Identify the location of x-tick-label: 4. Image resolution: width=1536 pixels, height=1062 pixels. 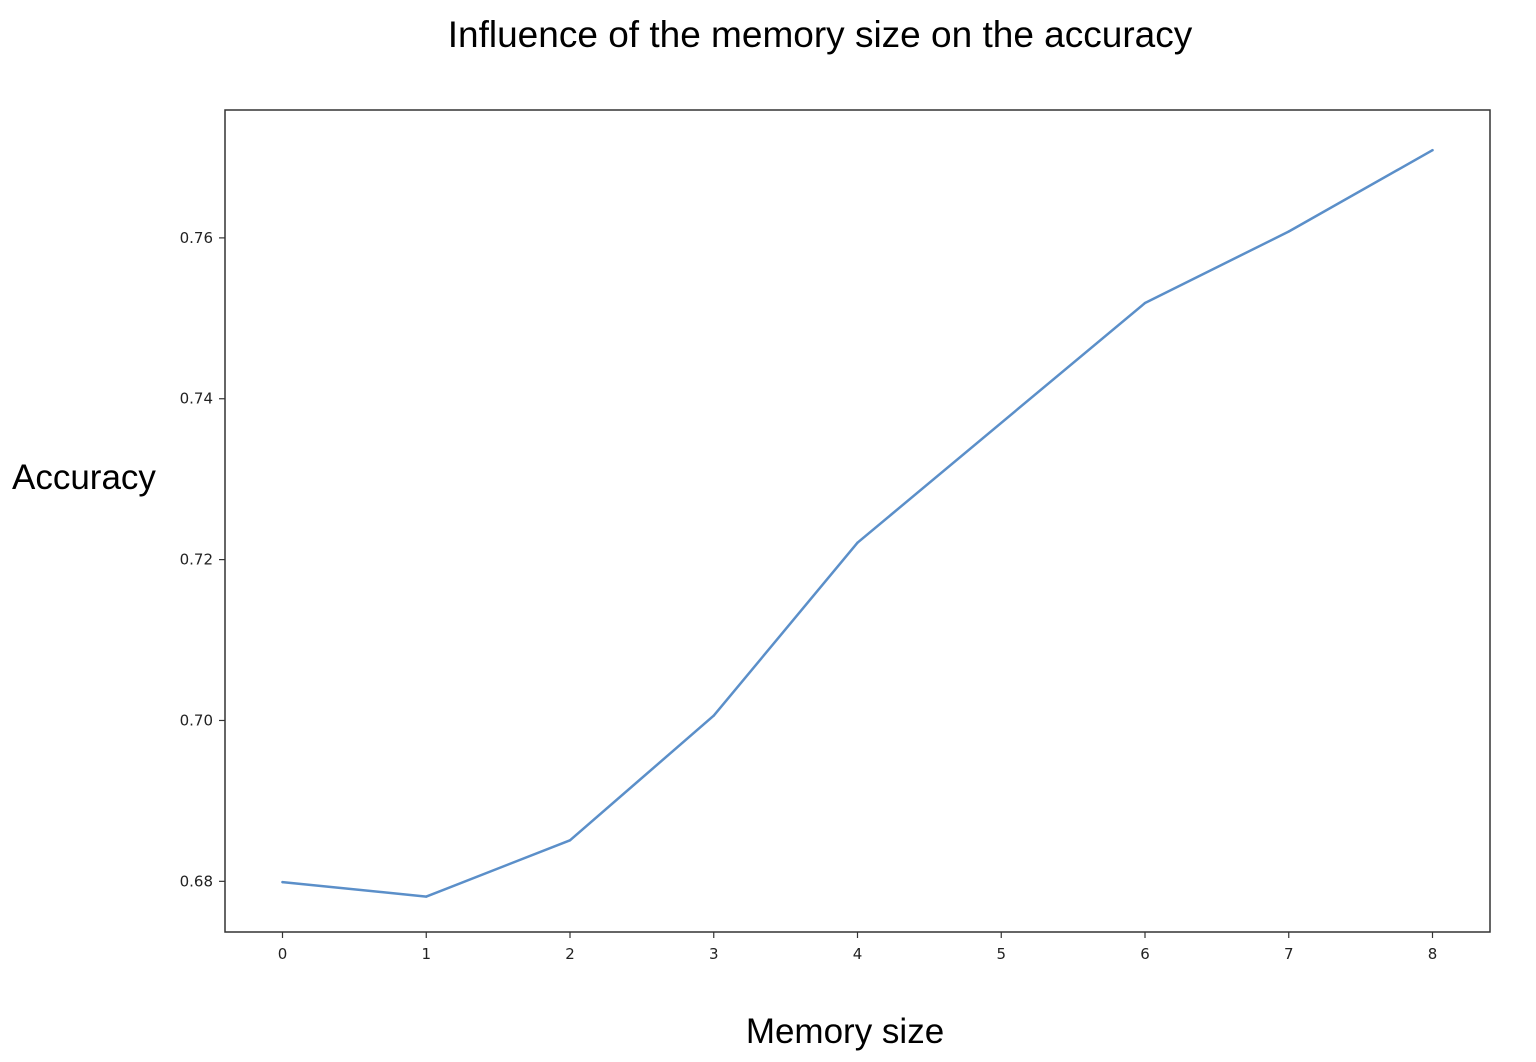
(858, 954).